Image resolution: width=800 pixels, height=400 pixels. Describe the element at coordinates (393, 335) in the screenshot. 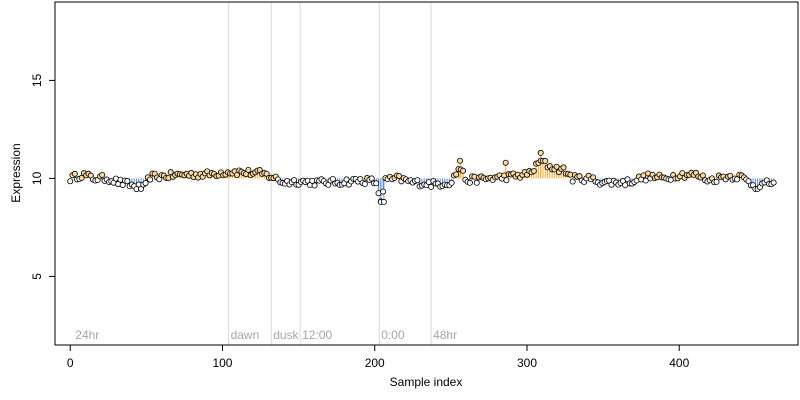

I see `annotation-label: 0:00` at that location.